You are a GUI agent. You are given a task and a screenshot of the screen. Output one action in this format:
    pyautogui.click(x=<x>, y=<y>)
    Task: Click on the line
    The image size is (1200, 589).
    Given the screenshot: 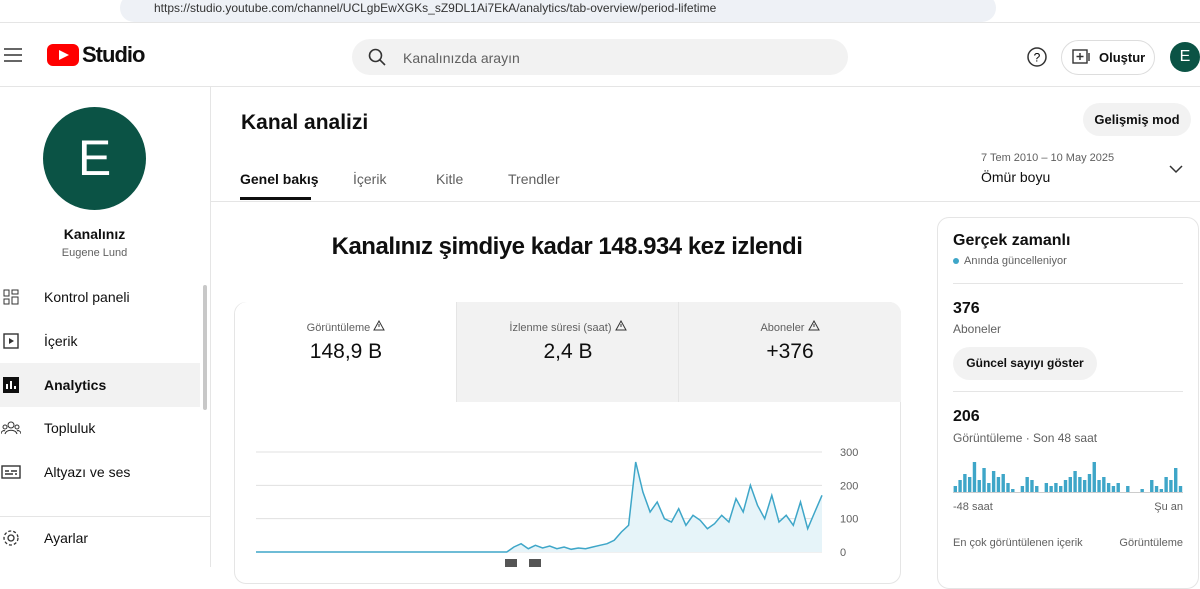 What is the action you would take?
    pyautogui.click(x=539, y=507)
    